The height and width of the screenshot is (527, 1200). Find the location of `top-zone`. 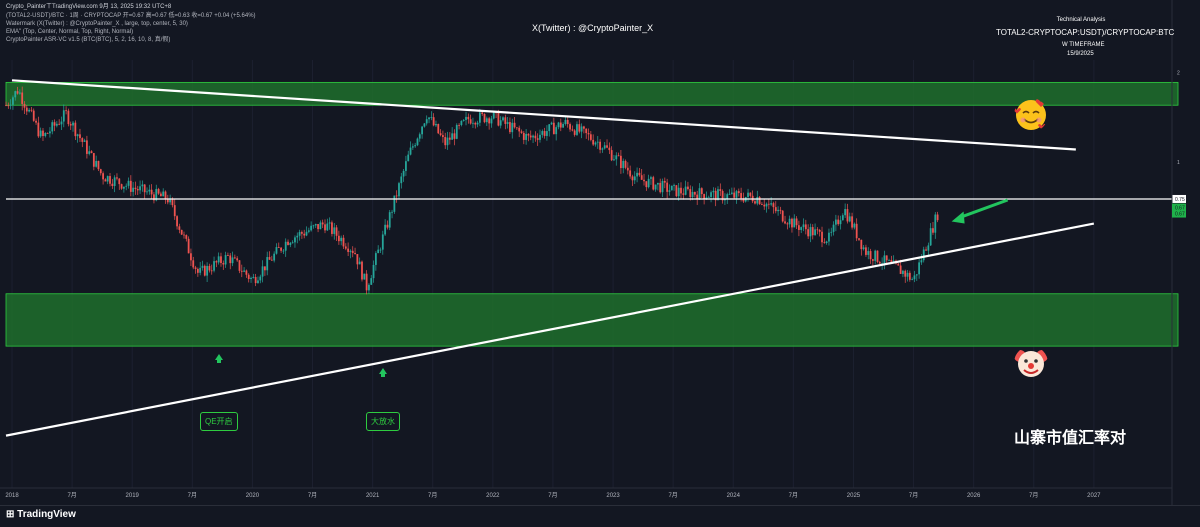

top-zone is located at coordinates (592, 93).